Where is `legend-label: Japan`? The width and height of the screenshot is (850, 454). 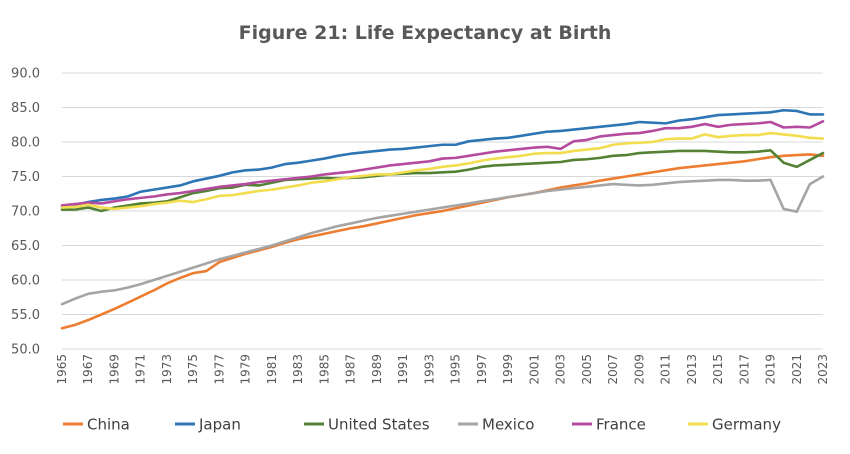 legend-label: Japan is located at coordinates (219, 425).